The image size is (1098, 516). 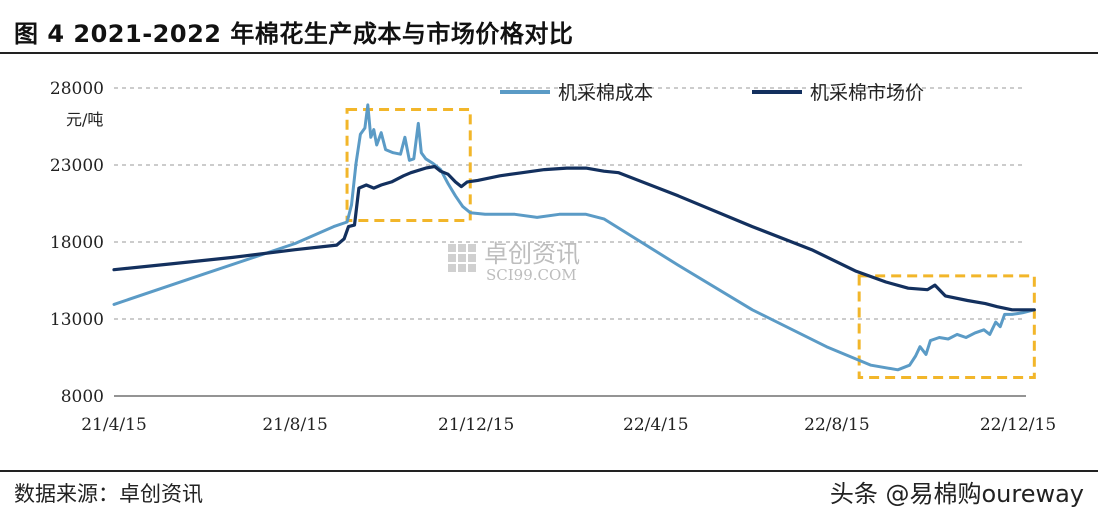 I want to click on x-tick-label: 22/8/15, so click(x=837, y=425).